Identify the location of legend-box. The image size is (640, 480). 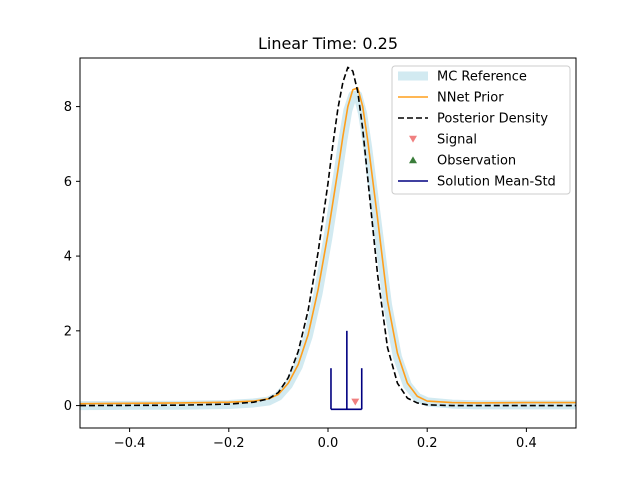
(481, 130).